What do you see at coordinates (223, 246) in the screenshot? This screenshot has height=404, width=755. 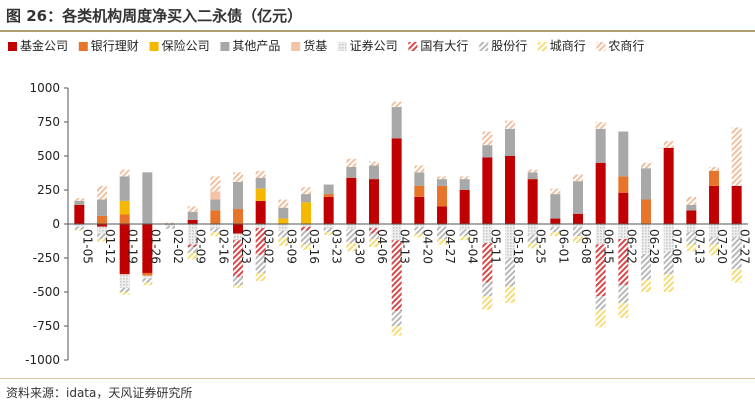 I see `x-tick-label: 02-16` at bounding box center [223, 246].